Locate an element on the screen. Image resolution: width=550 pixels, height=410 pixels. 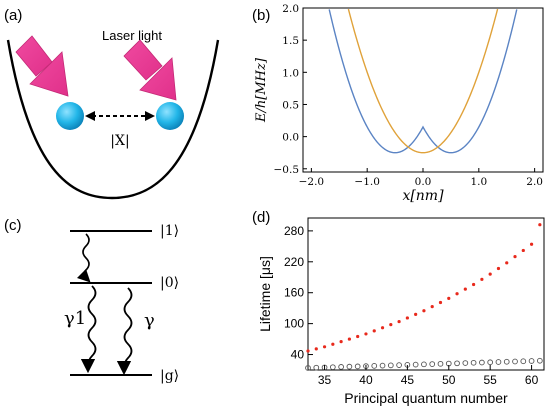
panel-c-label: (c) is located at coordinates (13, 225).